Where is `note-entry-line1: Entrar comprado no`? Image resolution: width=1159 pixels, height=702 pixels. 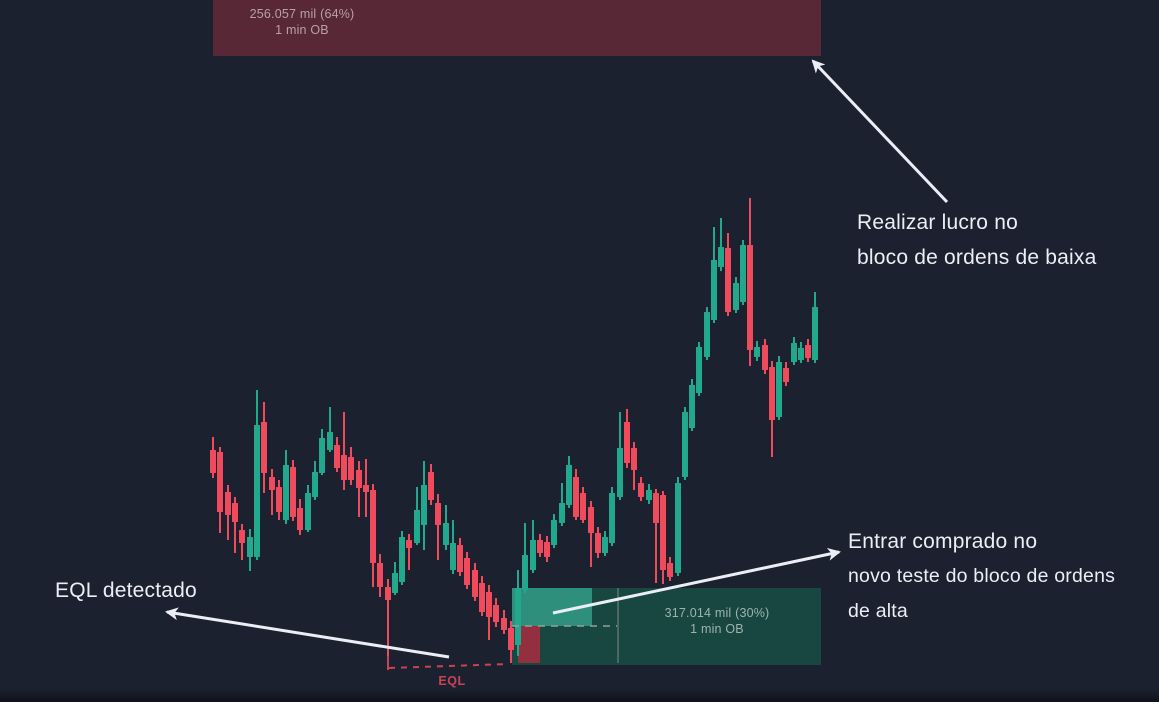 note-entry-line1: Entrar comprado no is located at coordinates (943, 541).